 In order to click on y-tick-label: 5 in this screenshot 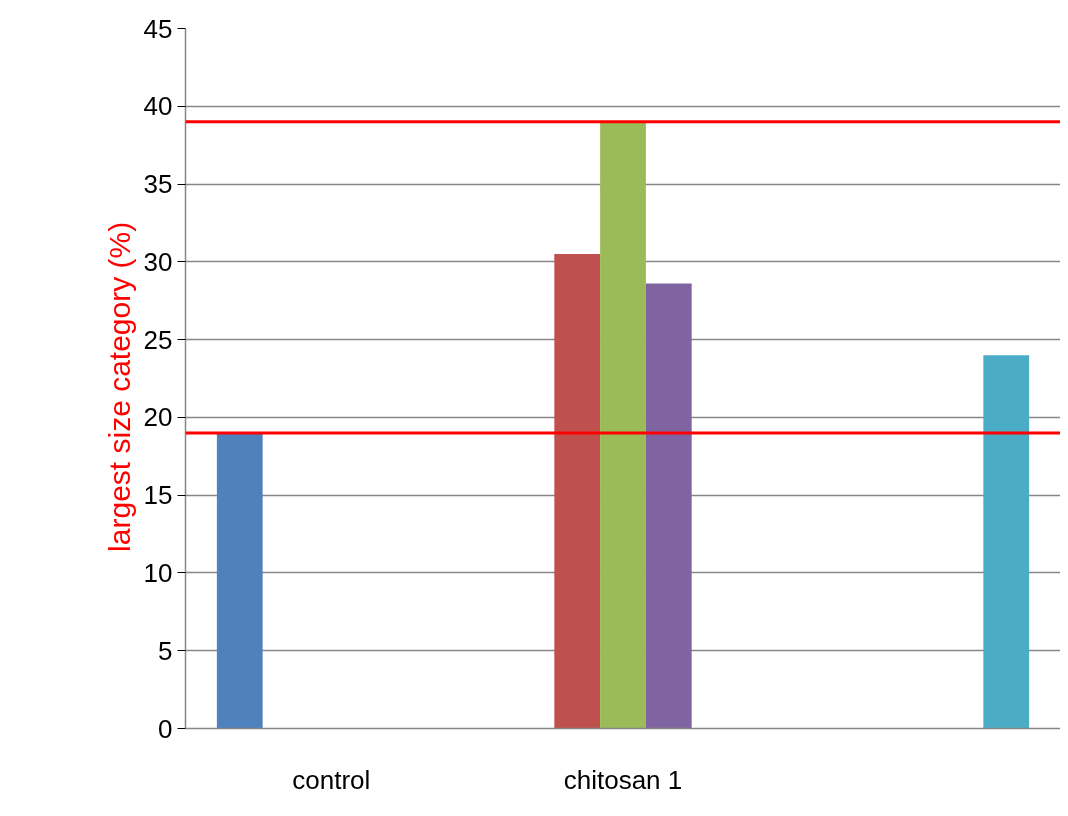, I will do `click(165, 650)`.